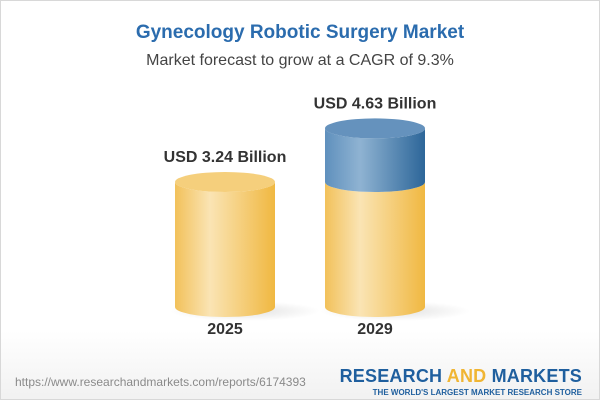  I want to click on chart-title: Gynecology Robotic Surgery Market, so click(300, 32).